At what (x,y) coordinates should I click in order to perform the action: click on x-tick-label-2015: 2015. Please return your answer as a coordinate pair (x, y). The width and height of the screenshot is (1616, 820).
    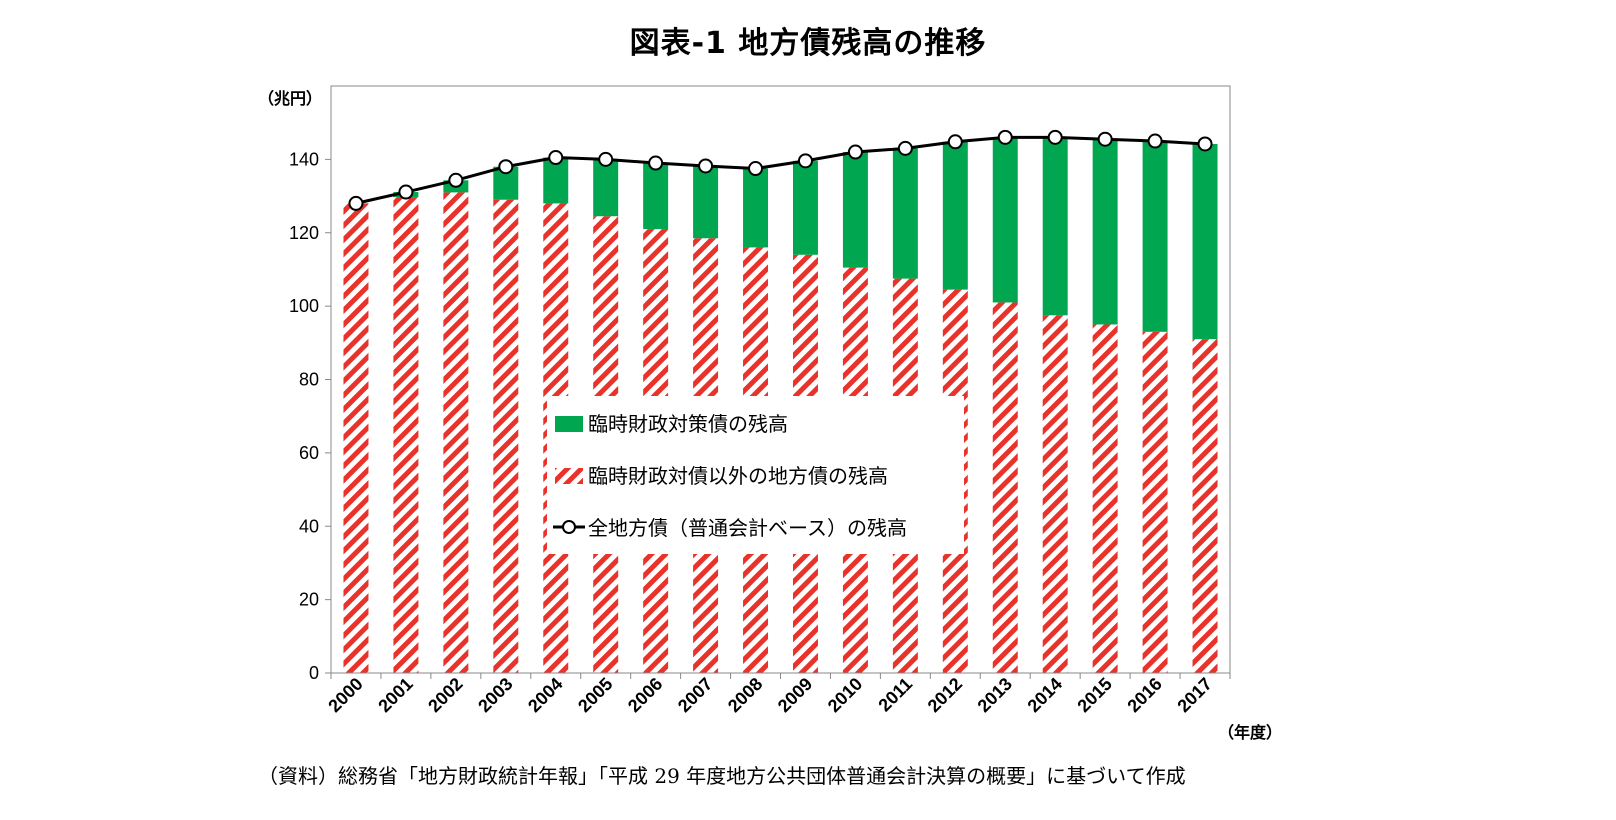
    Looking at the image, I should click on (1095, 695).